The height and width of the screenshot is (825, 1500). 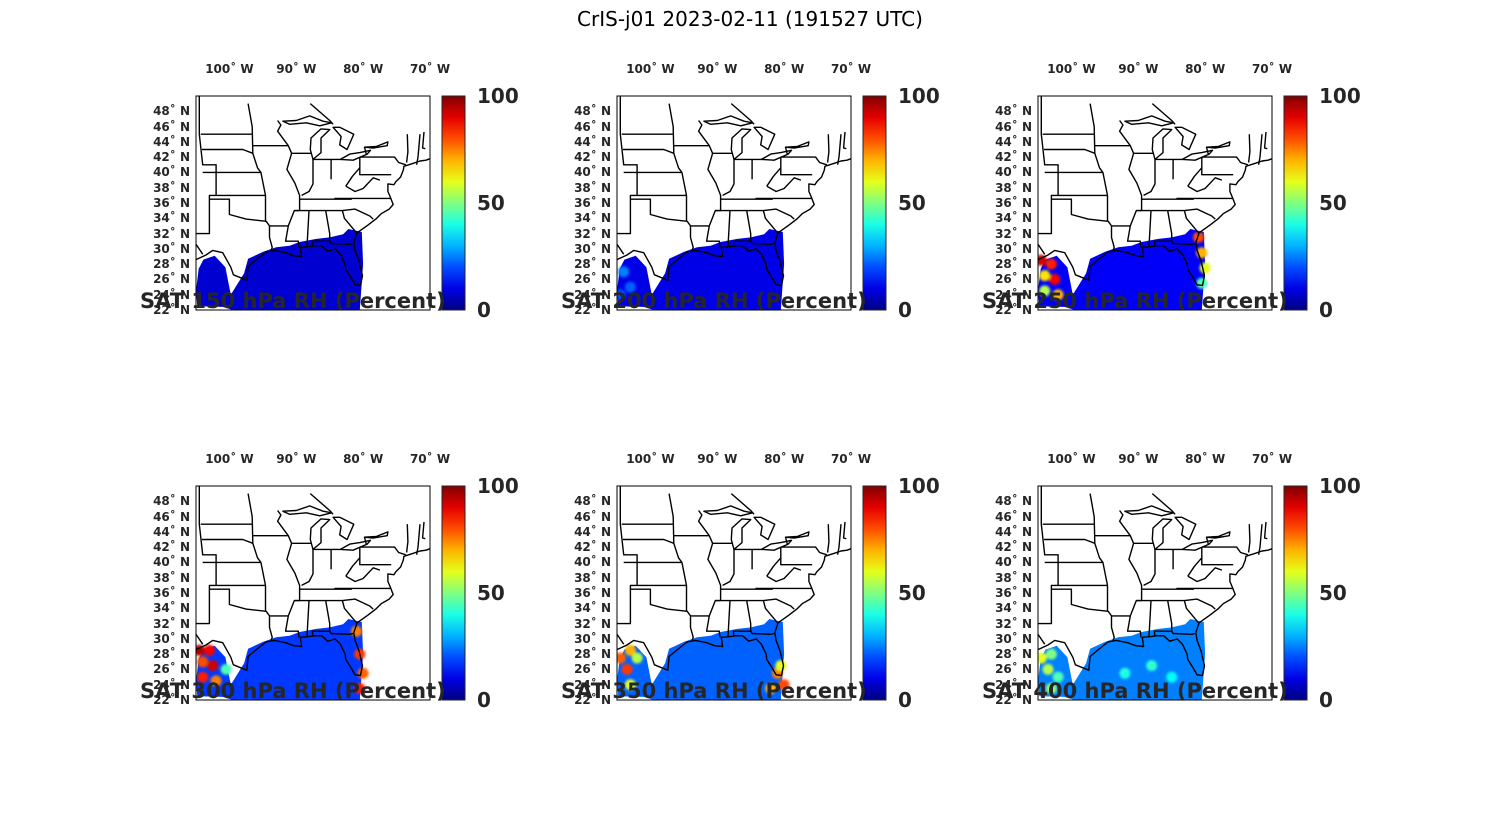 I want to click on lon-tick-label: 80˚ W, so click(x=1205, y=69).